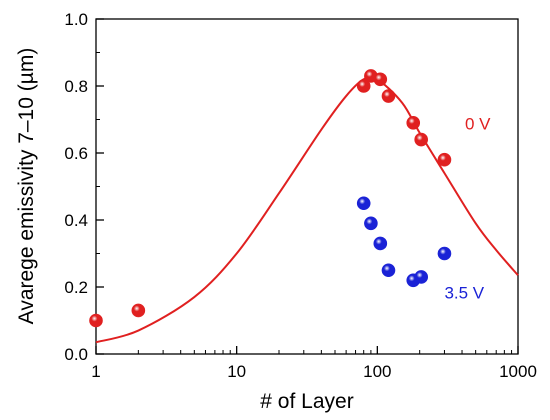  What do you see at coordinates (464, 293) in the screenshot?
I see `series-annotation: 3.5 V` at bounding box center [464, 293].